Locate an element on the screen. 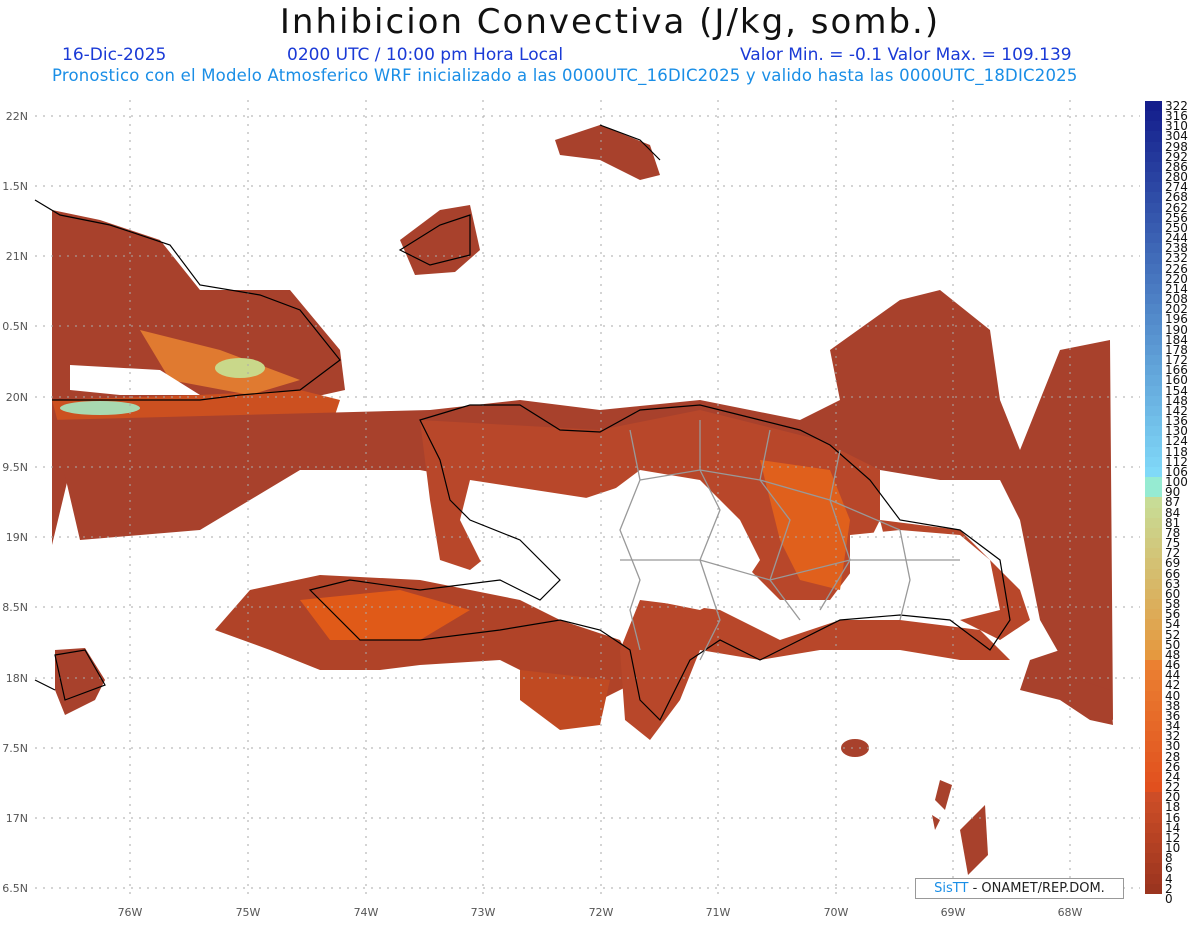  lon-label: 71W is located at coordinates (718, 912).